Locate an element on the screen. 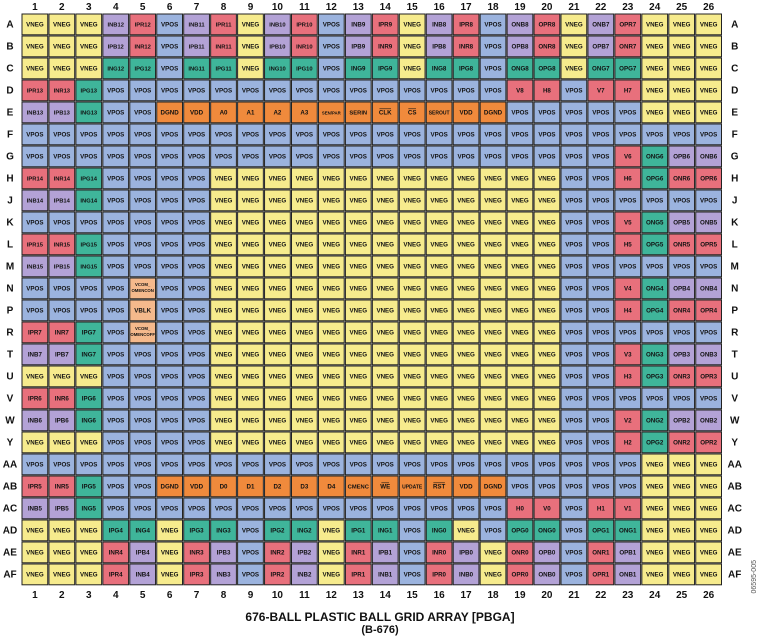 Image resolution: width=760 pixels, height=639 pixels. ball-R14: VNEG is located at coordinates (385, 332).